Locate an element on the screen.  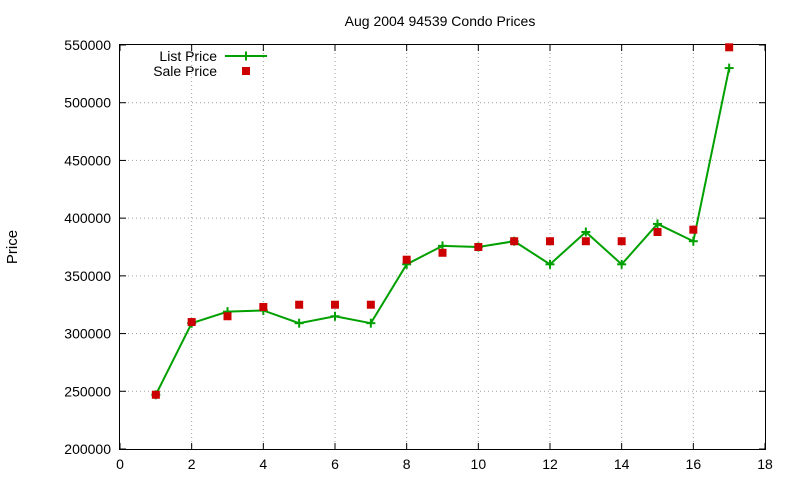
legend-plus-marker is located at coordinates (246, 56).